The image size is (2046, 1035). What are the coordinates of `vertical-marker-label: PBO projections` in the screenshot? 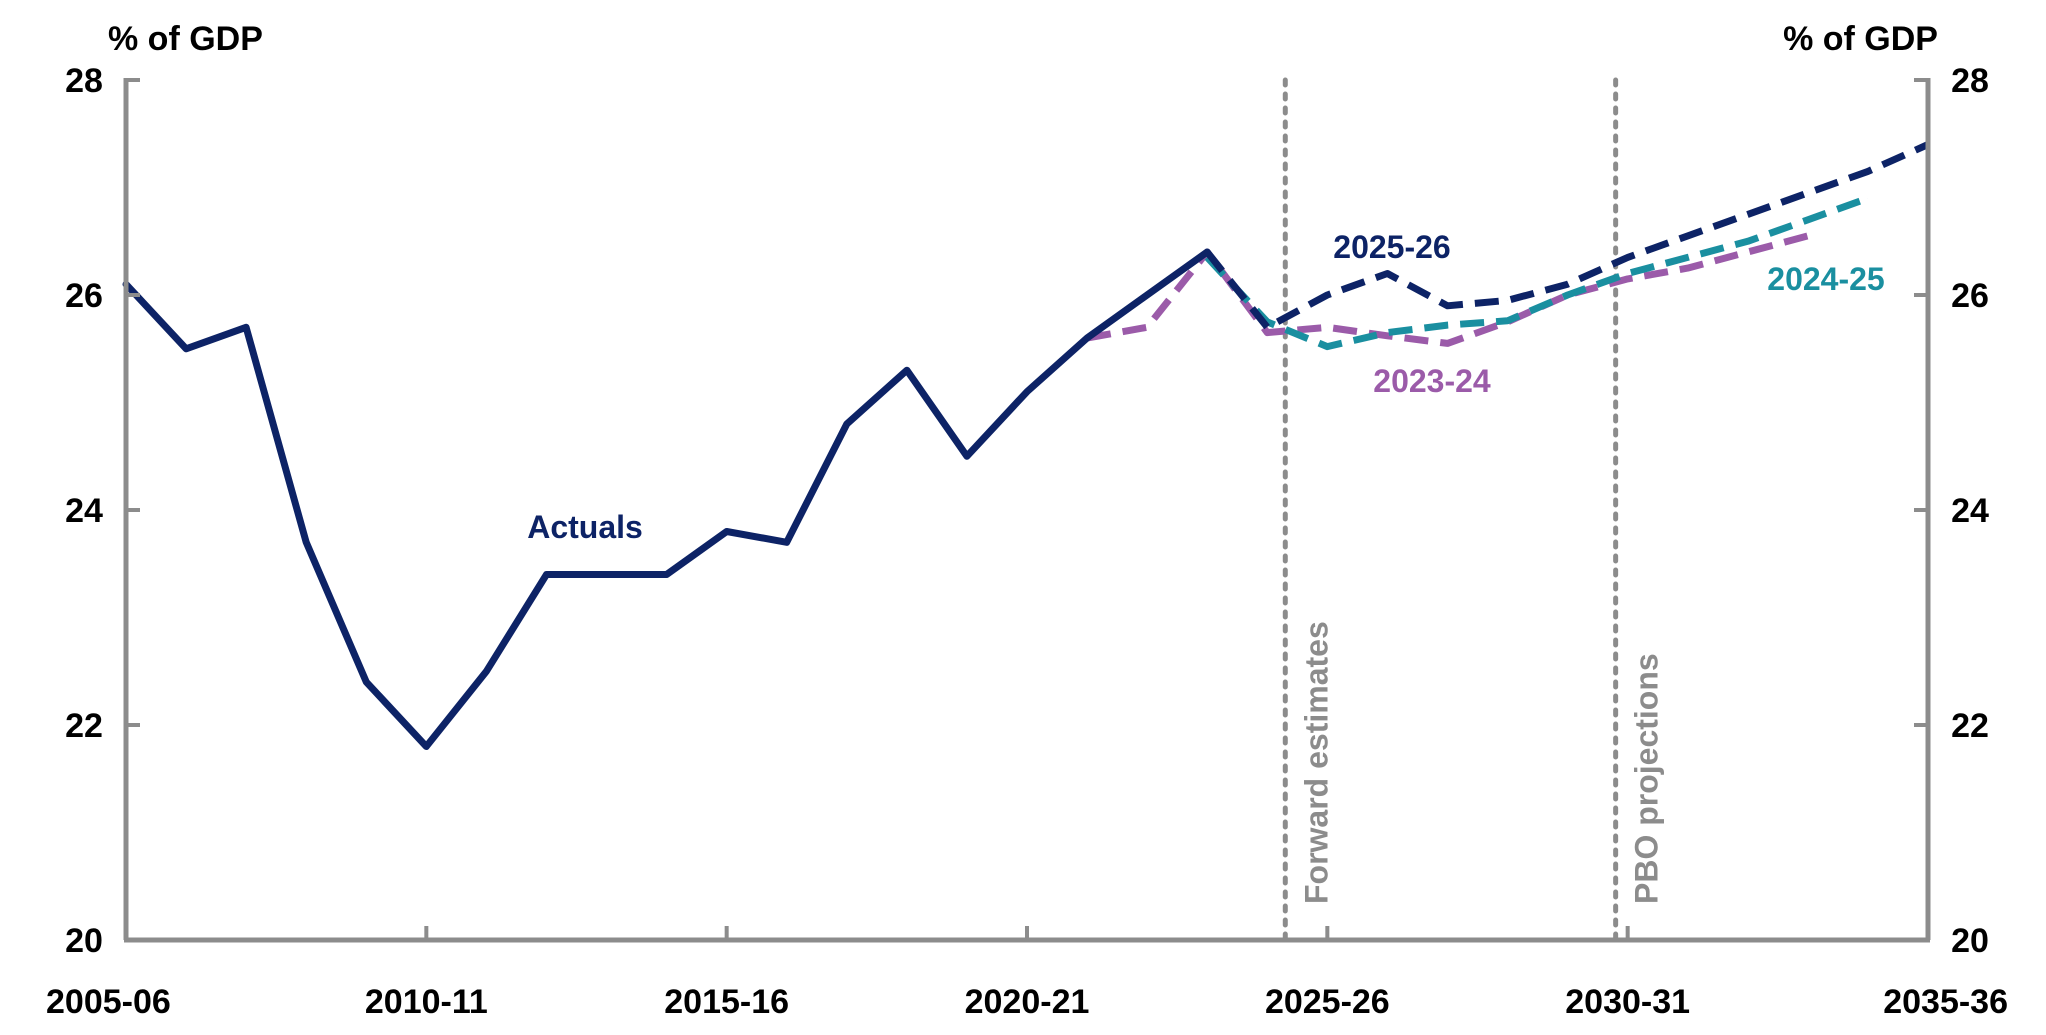 It's located at (1647, 778).